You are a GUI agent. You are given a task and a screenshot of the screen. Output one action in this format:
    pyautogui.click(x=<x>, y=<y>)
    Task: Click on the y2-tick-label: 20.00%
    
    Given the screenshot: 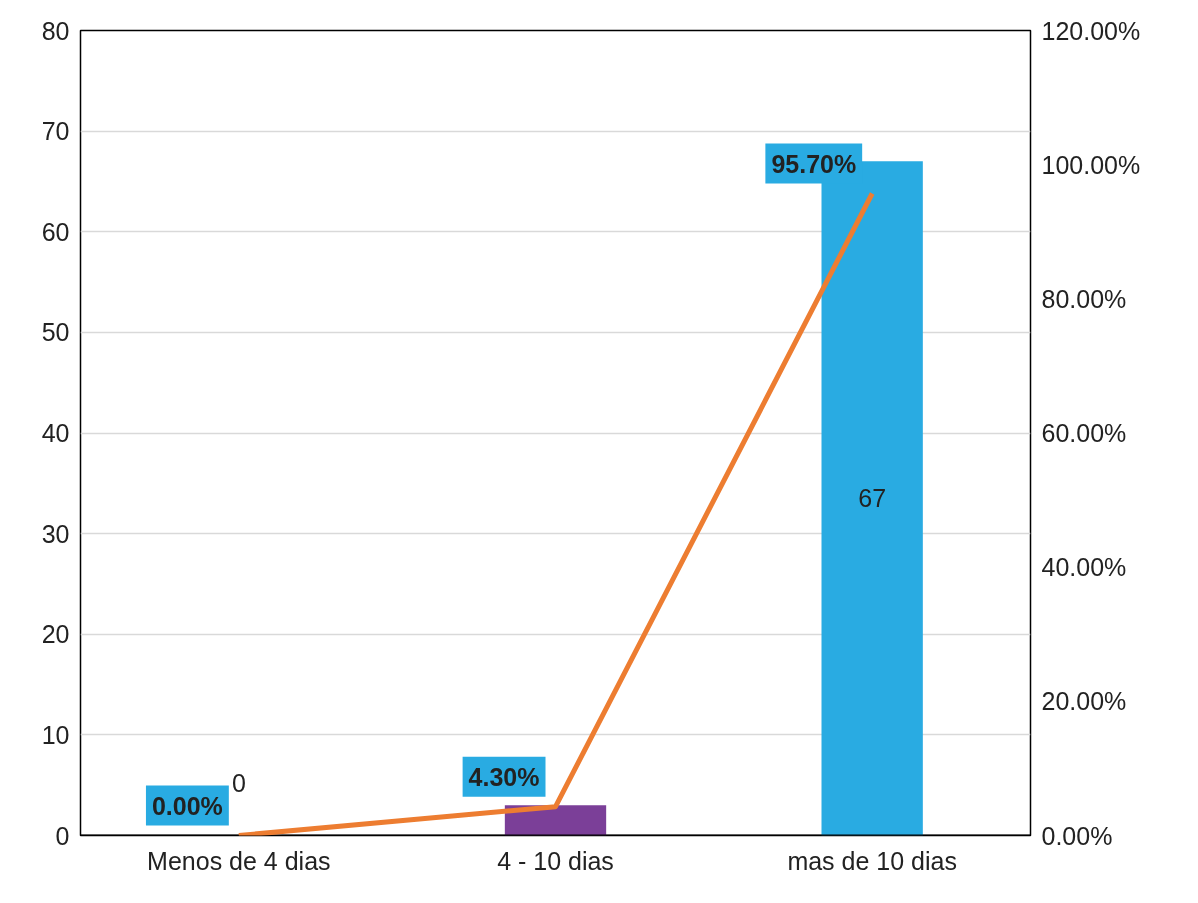 What is the action you would take?
    pyautogui.click(x=1084, y=701)
    